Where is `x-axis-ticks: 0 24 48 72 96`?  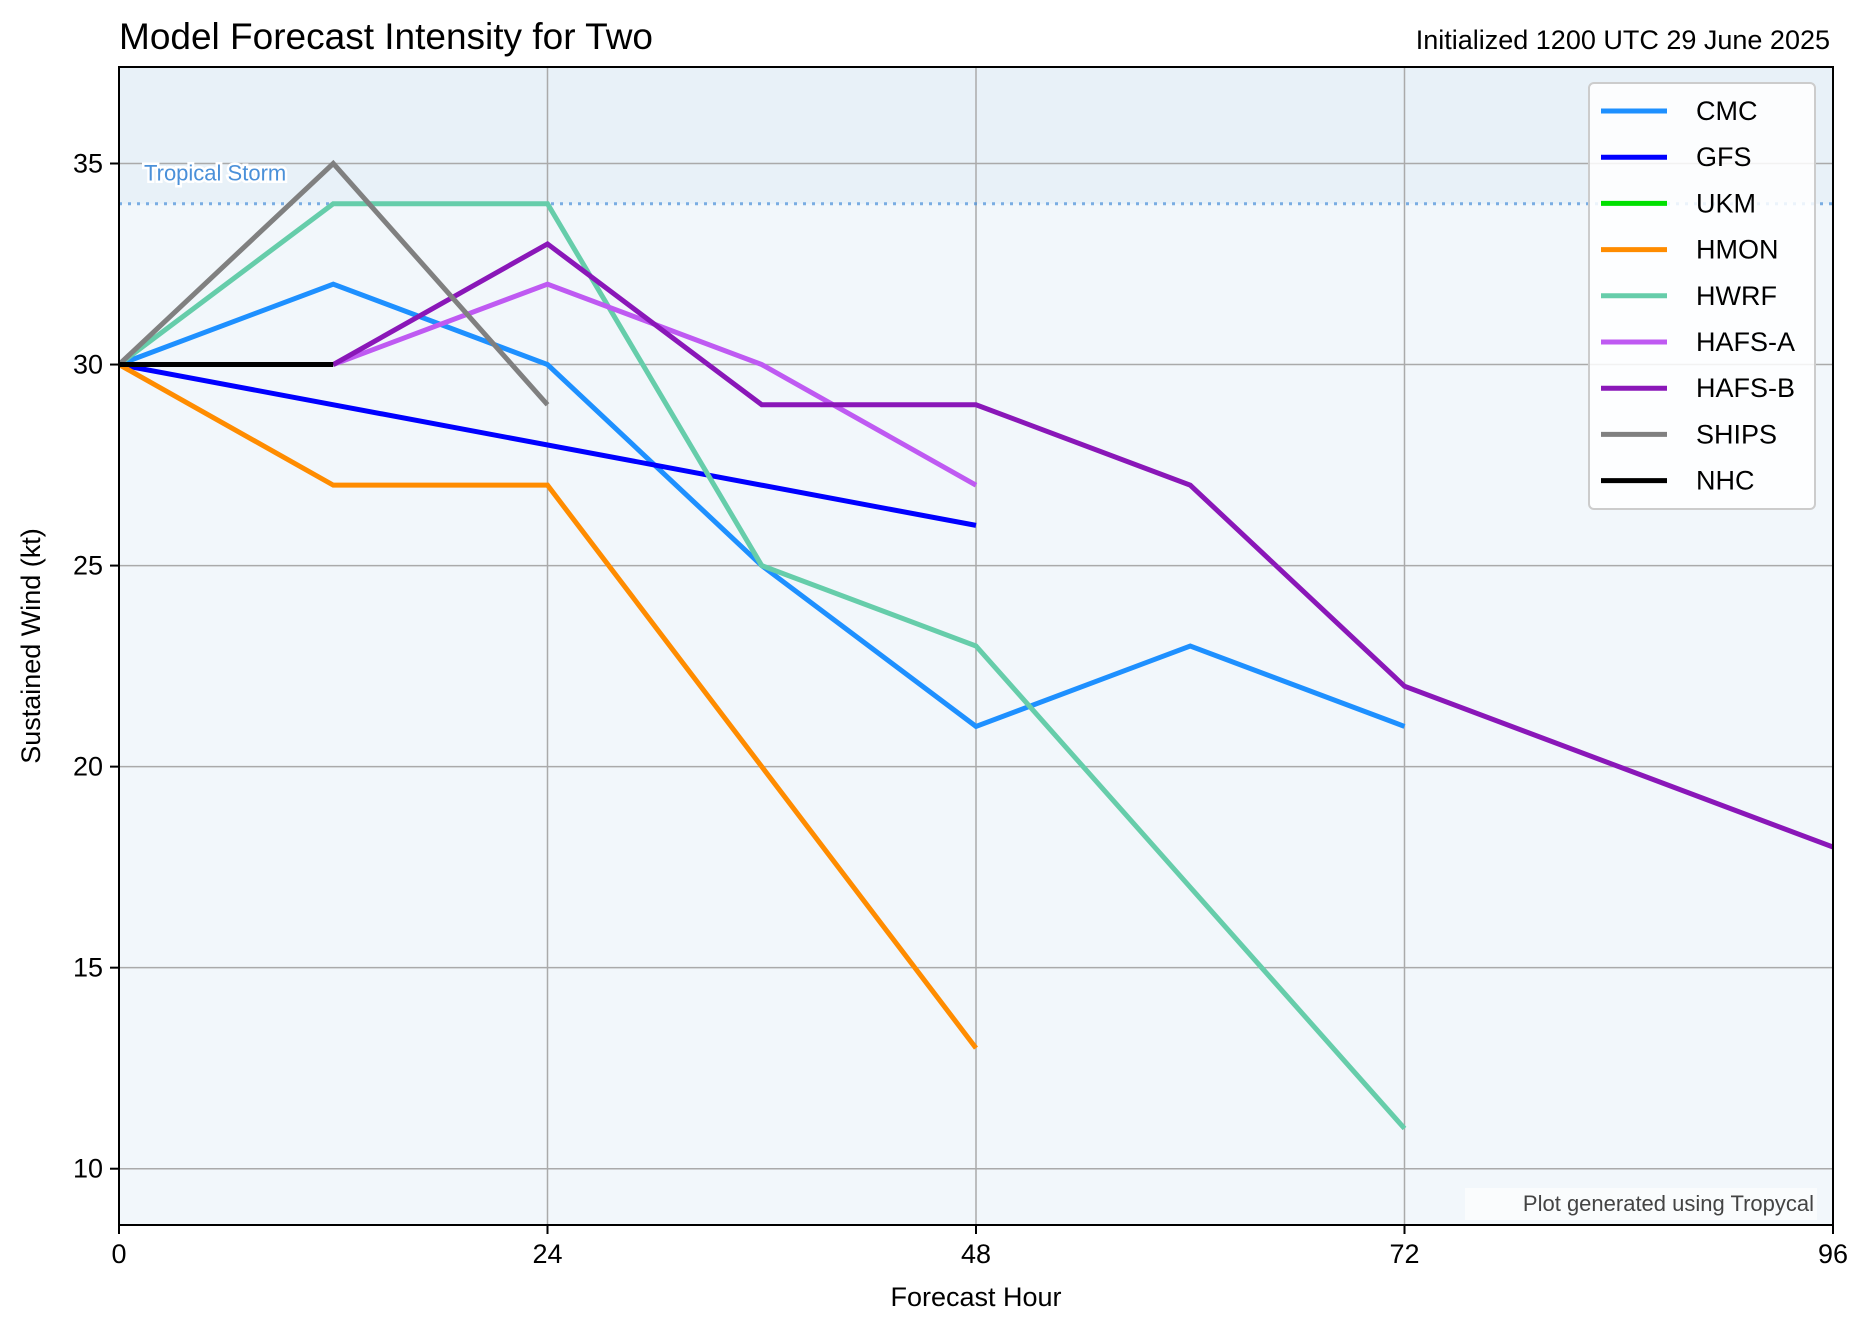 x-axis-ticks: 0 24 48 72 96 is located at coordinates (979, 1247).